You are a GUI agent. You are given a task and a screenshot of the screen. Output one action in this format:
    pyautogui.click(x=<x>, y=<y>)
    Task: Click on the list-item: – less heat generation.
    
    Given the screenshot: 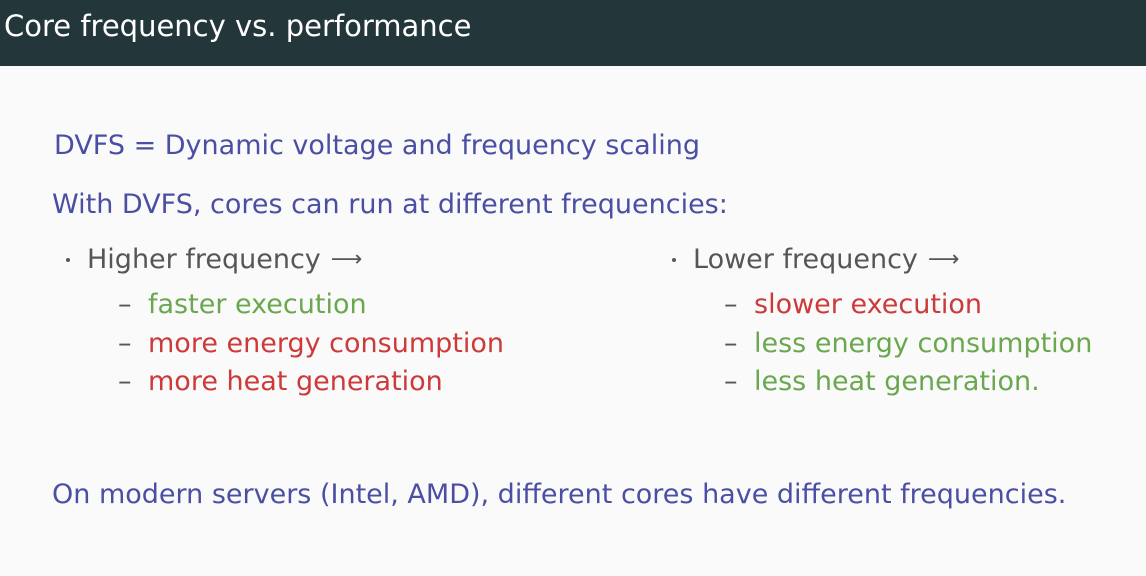 What is the action you would take?
    pyautogui.click(x=882, y=382)
    